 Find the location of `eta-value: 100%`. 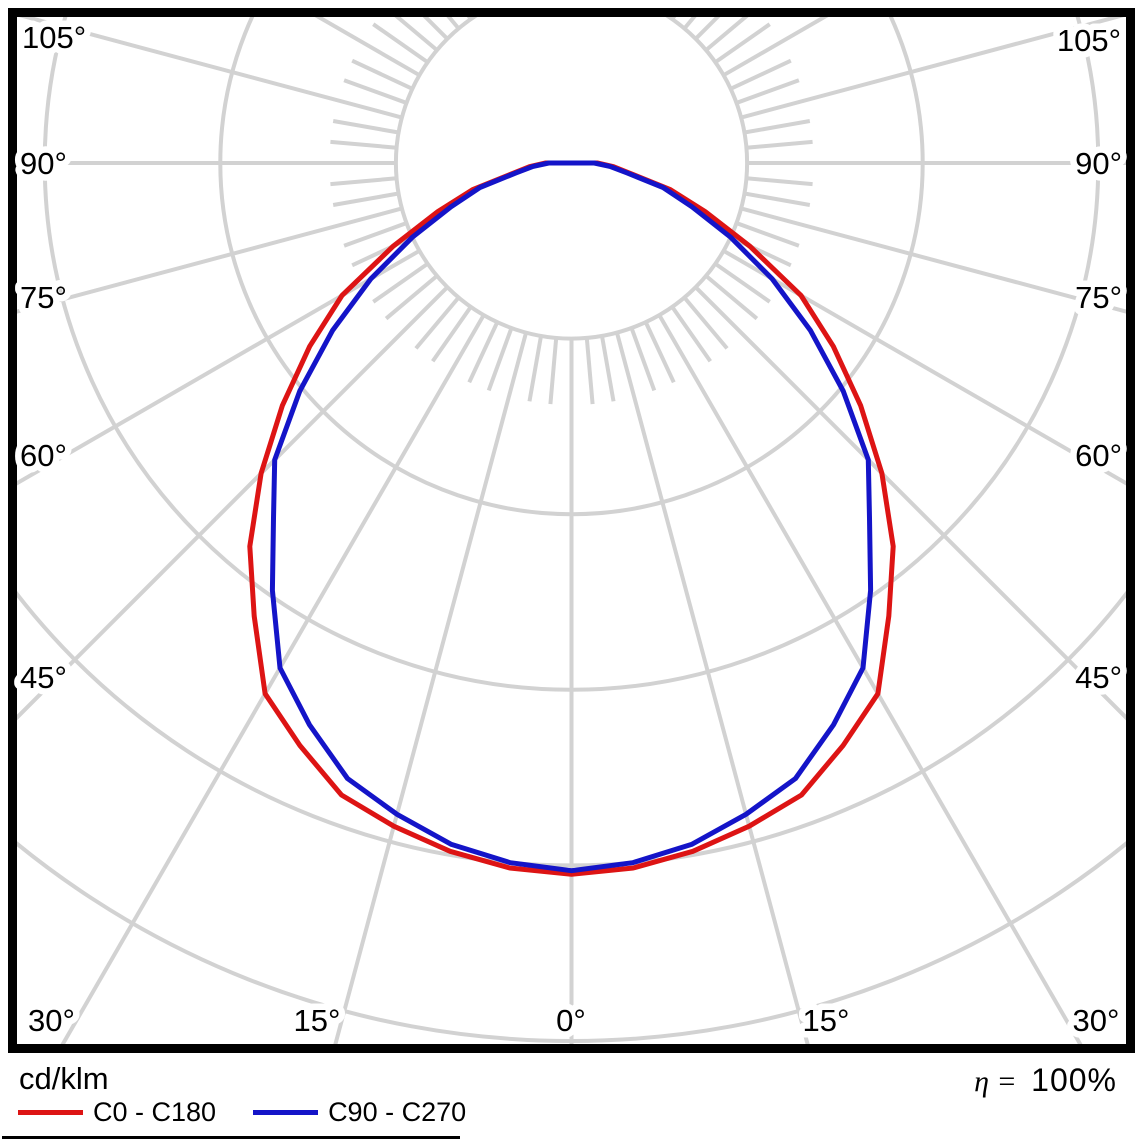

eta-value: 100% is located at coordinates (1074, 1080).